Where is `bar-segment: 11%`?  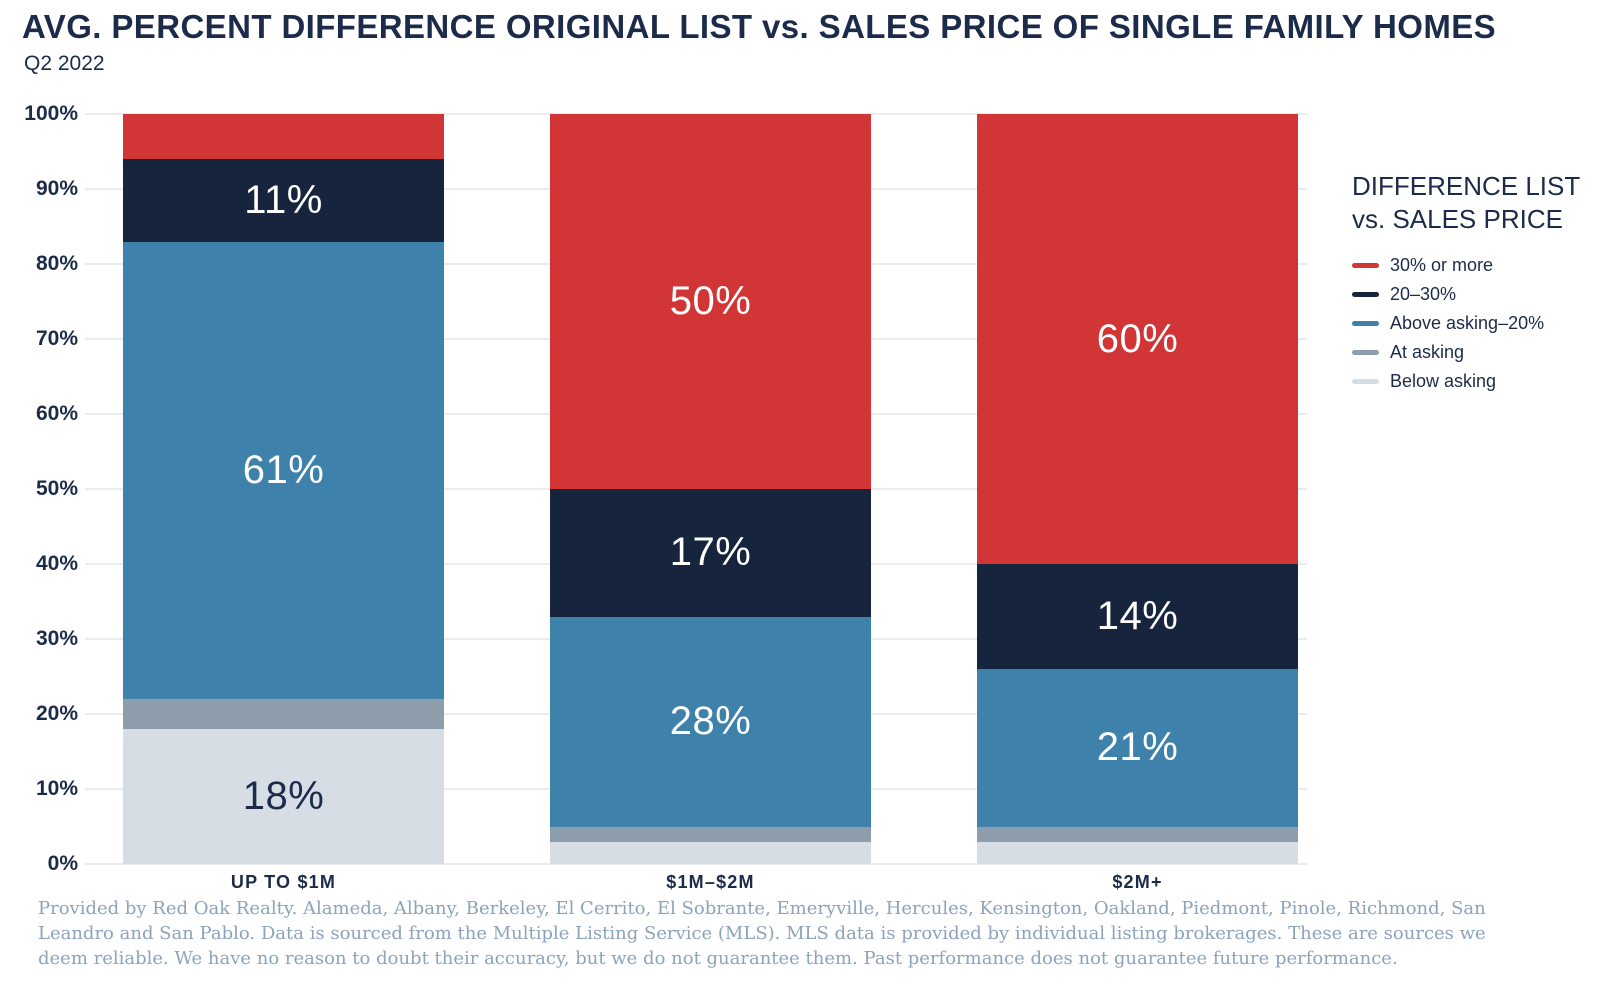 bar-segment: 11% is located at coordinates (283, 200).